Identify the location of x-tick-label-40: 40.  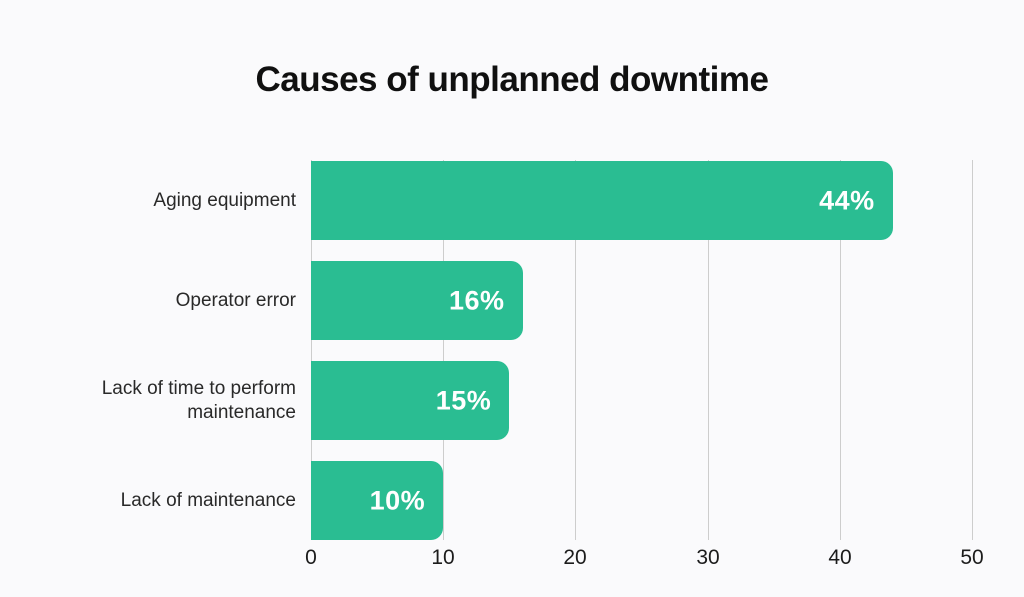
(840, 557).